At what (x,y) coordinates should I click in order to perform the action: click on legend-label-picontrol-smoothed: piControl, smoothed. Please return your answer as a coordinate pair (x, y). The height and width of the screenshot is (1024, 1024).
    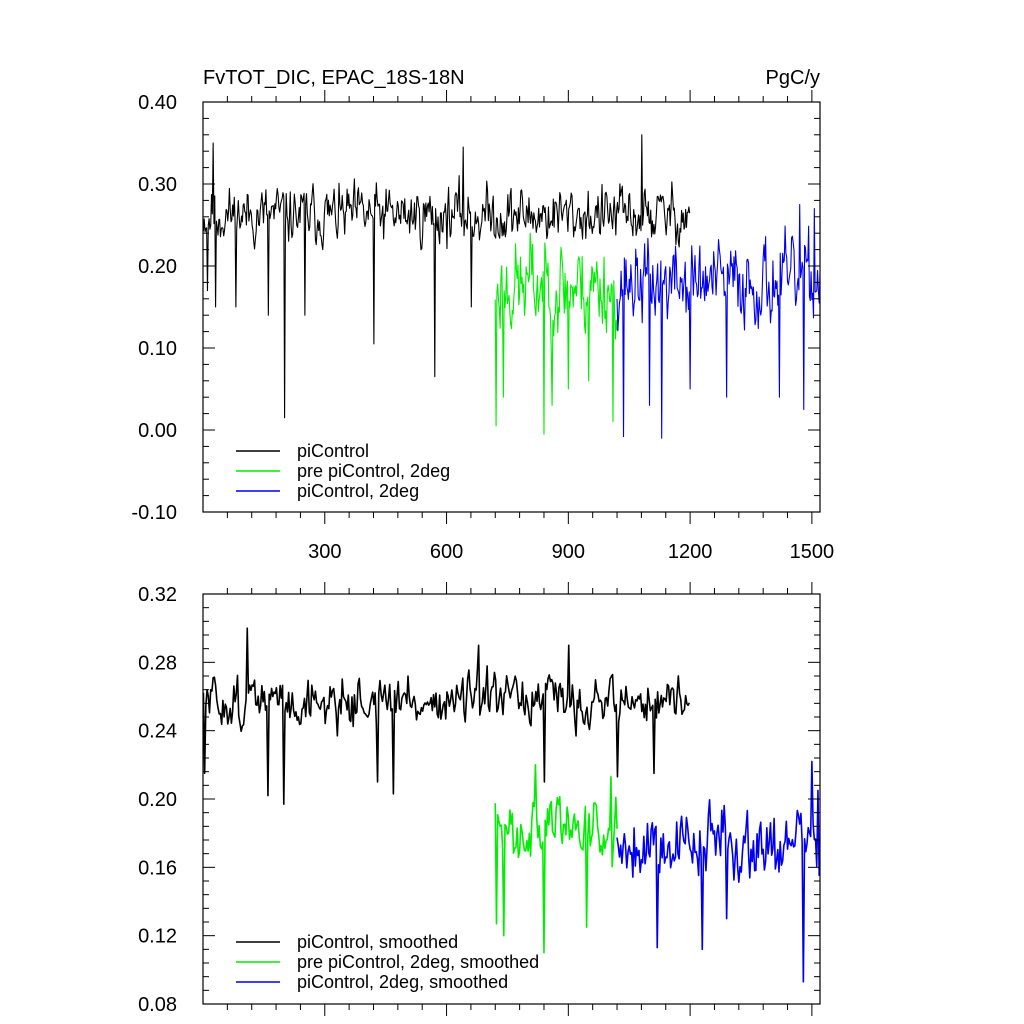
    Looking at the image, I should click on (377, 942).